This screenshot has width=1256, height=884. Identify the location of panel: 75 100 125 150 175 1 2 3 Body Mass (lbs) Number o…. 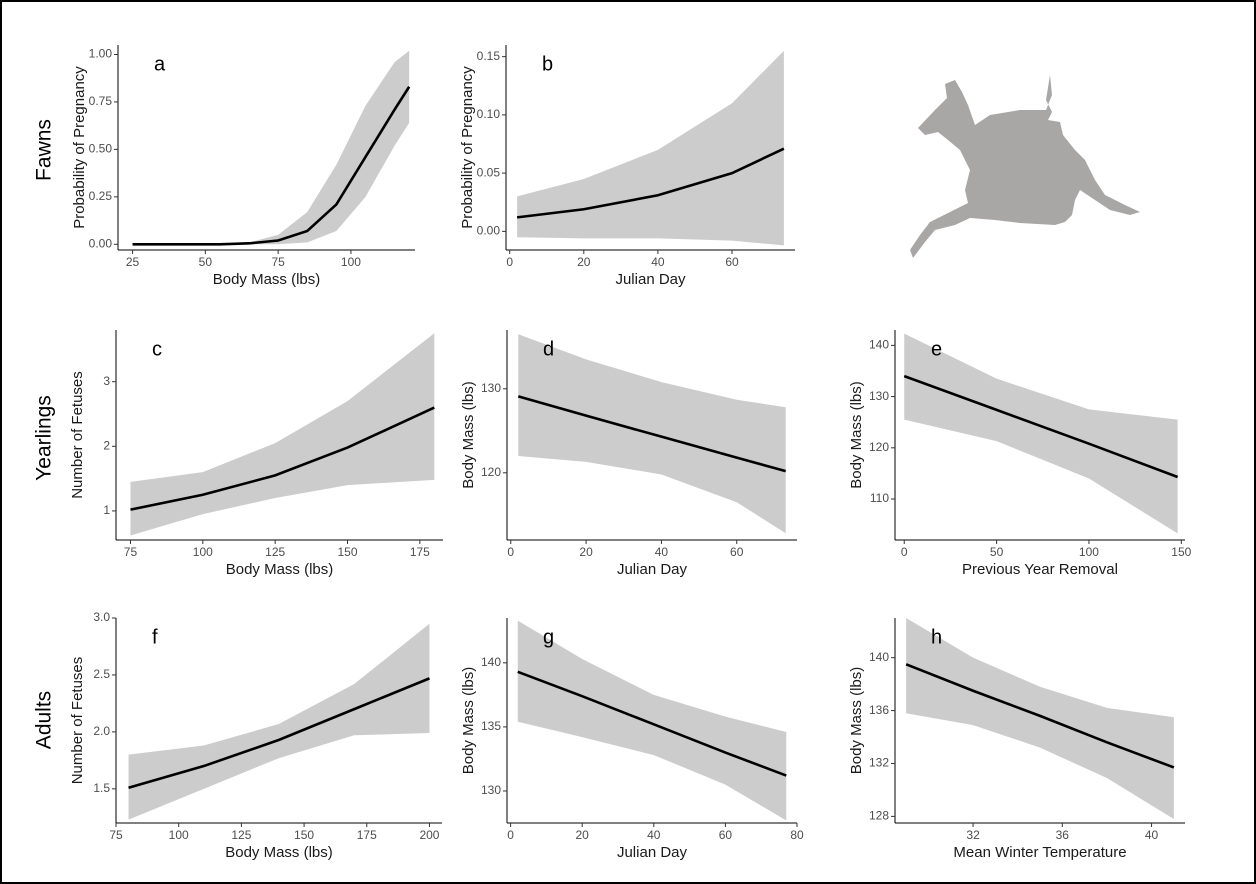
(256, 454).